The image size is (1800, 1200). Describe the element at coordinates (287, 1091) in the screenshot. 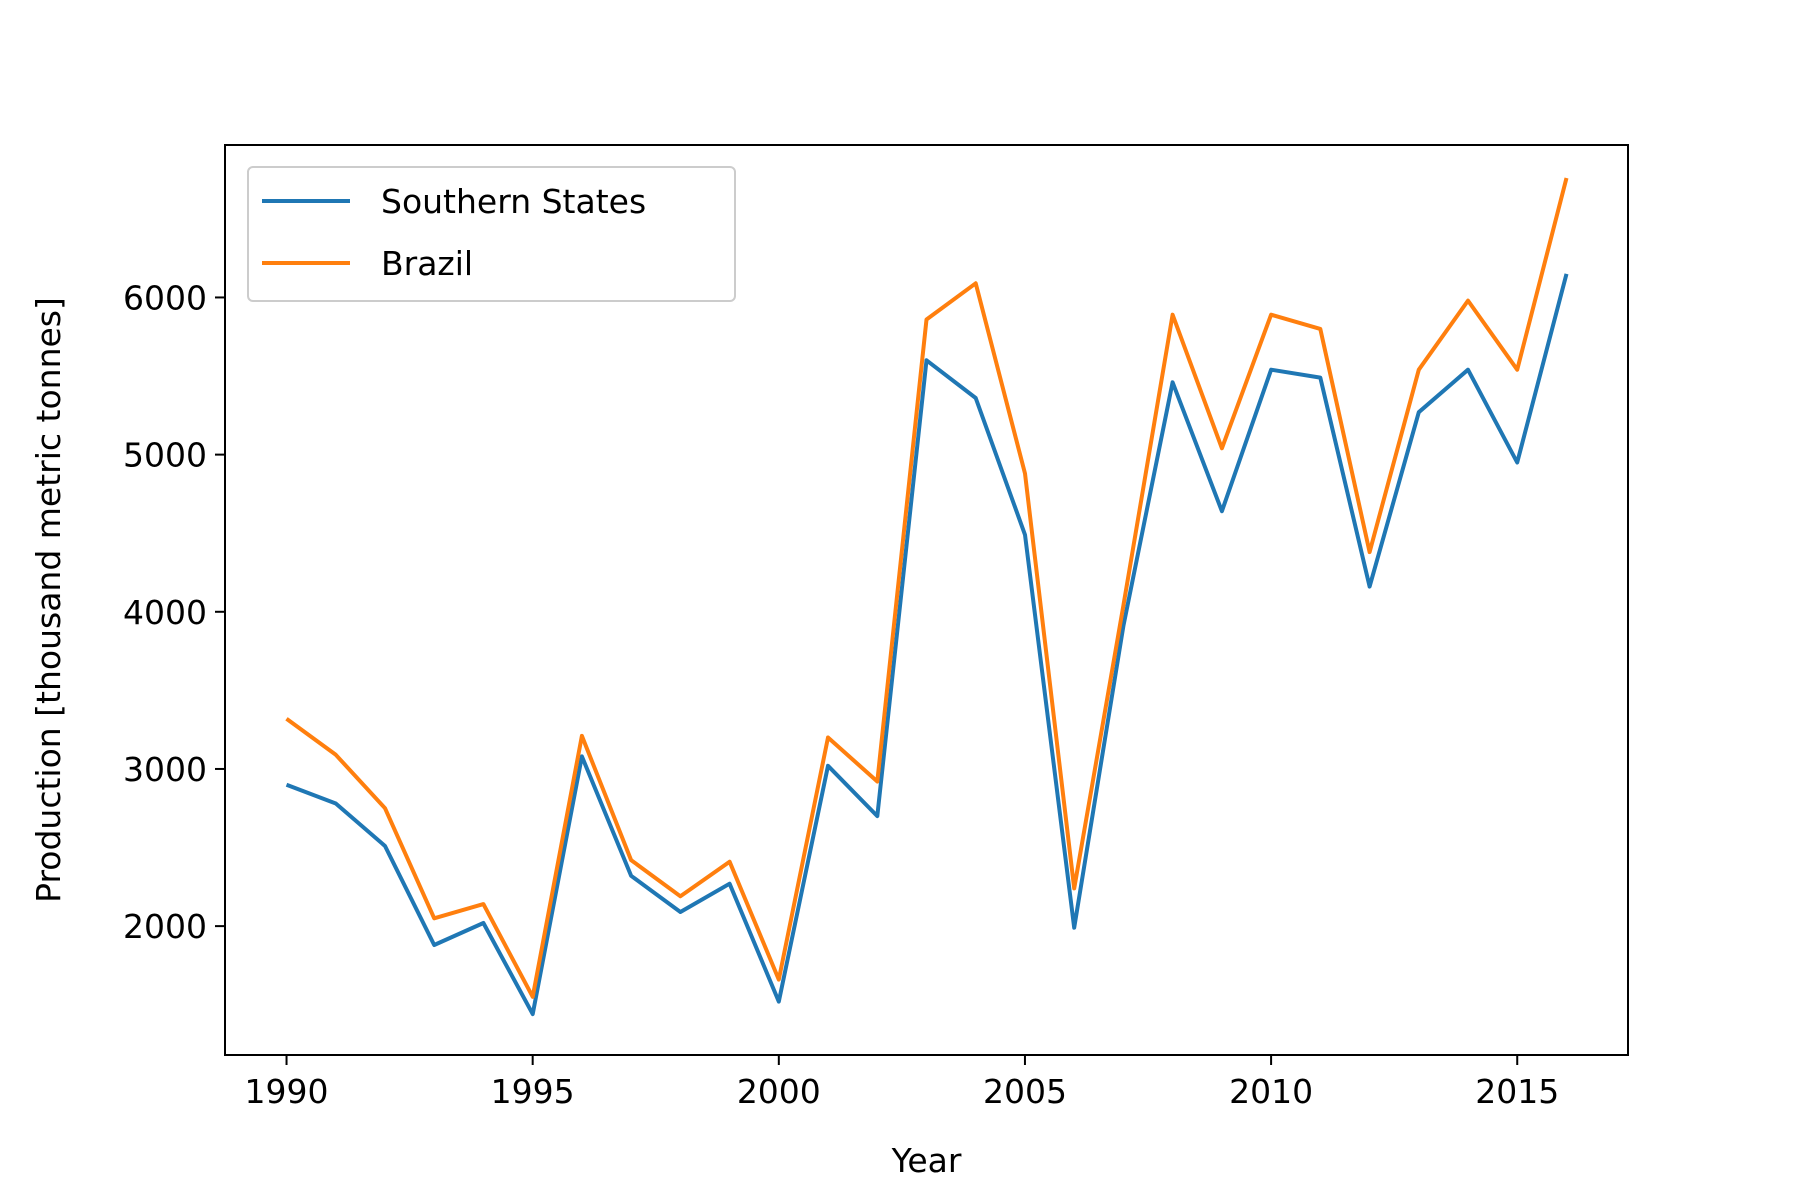

I see `x-tick-label-0: 1990` at that location.